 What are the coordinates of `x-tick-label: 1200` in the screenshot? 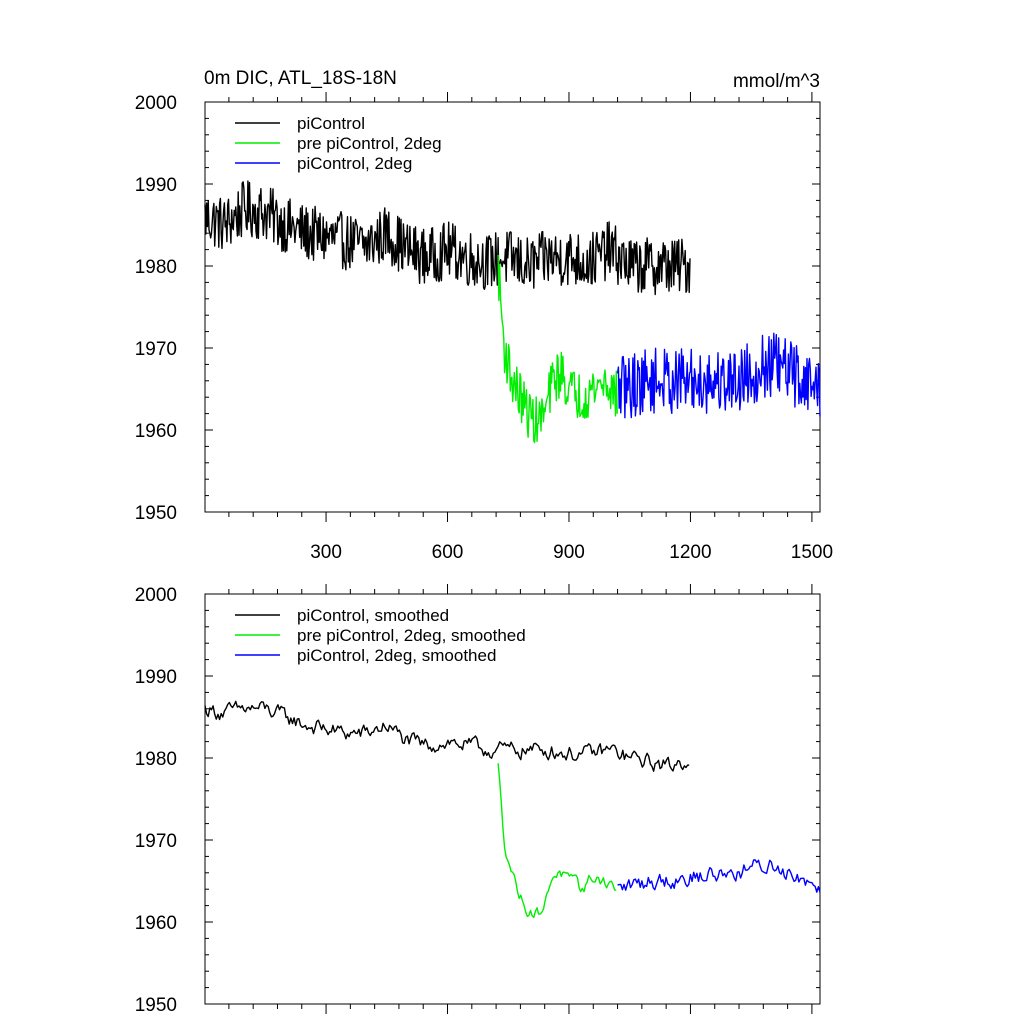 It's located at (690, 552).